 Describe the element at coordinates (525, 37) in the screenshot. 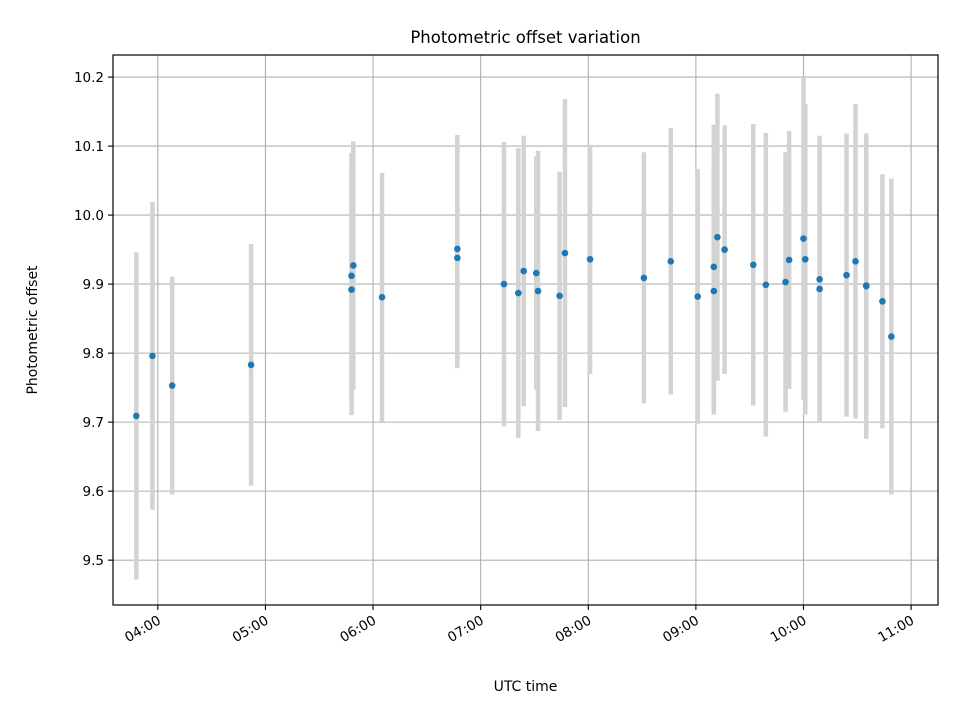

I see `chart-title: Photometric offset variation` at that location.